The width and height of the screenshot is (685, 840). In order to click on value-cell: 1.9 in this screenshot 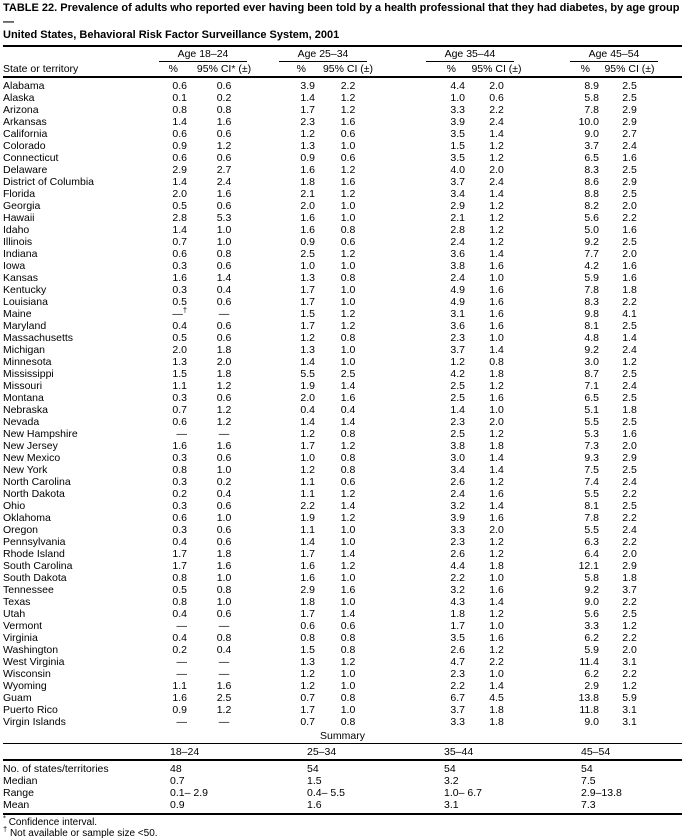, I will do `click(307, 517)`.